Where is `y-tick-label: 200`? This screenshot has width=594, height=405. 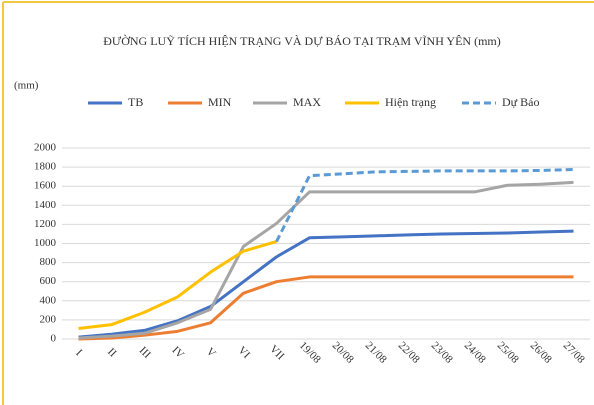
y-tick-label: 200 is located at coordinates (48, 319).